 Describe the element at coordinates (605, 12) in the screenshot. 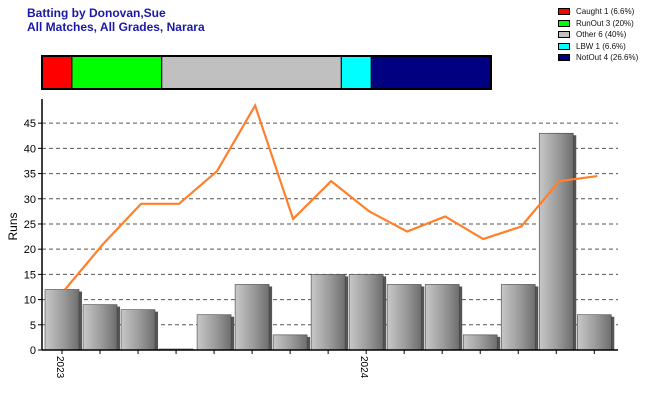

I see `legend-label: Caught 1 (6.6%)` at that location.